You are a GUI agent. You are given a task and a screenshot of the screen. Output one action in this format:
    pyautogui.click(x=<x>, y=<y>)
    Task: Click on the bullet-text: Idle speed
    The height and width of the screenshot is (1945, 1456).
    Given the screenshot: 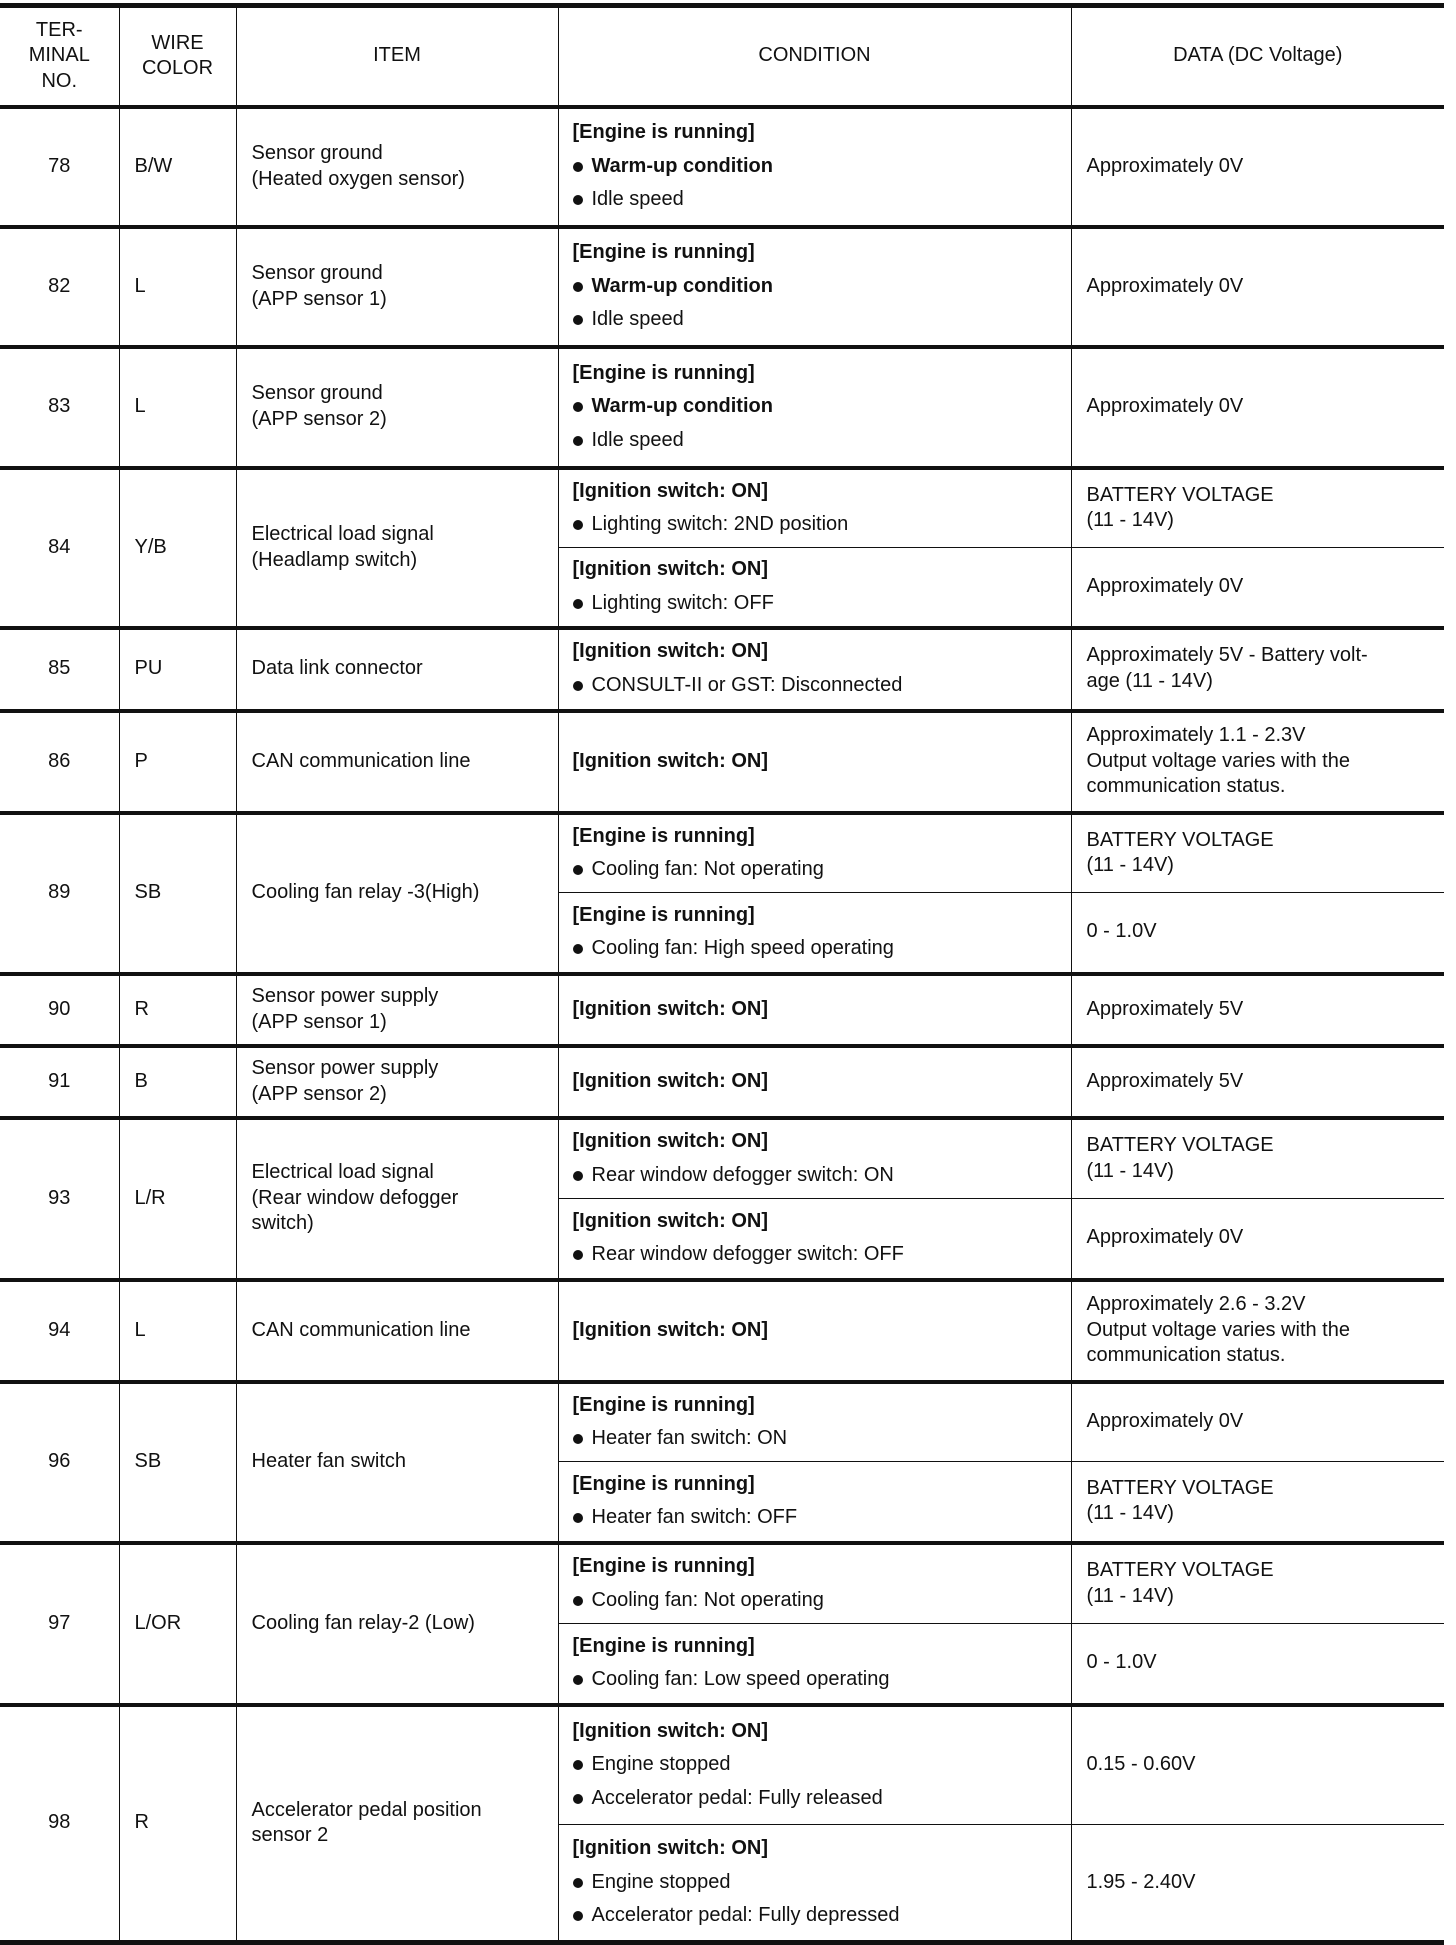 What is the action you would take?
    pyautogui.click(x=637, y=319)
    